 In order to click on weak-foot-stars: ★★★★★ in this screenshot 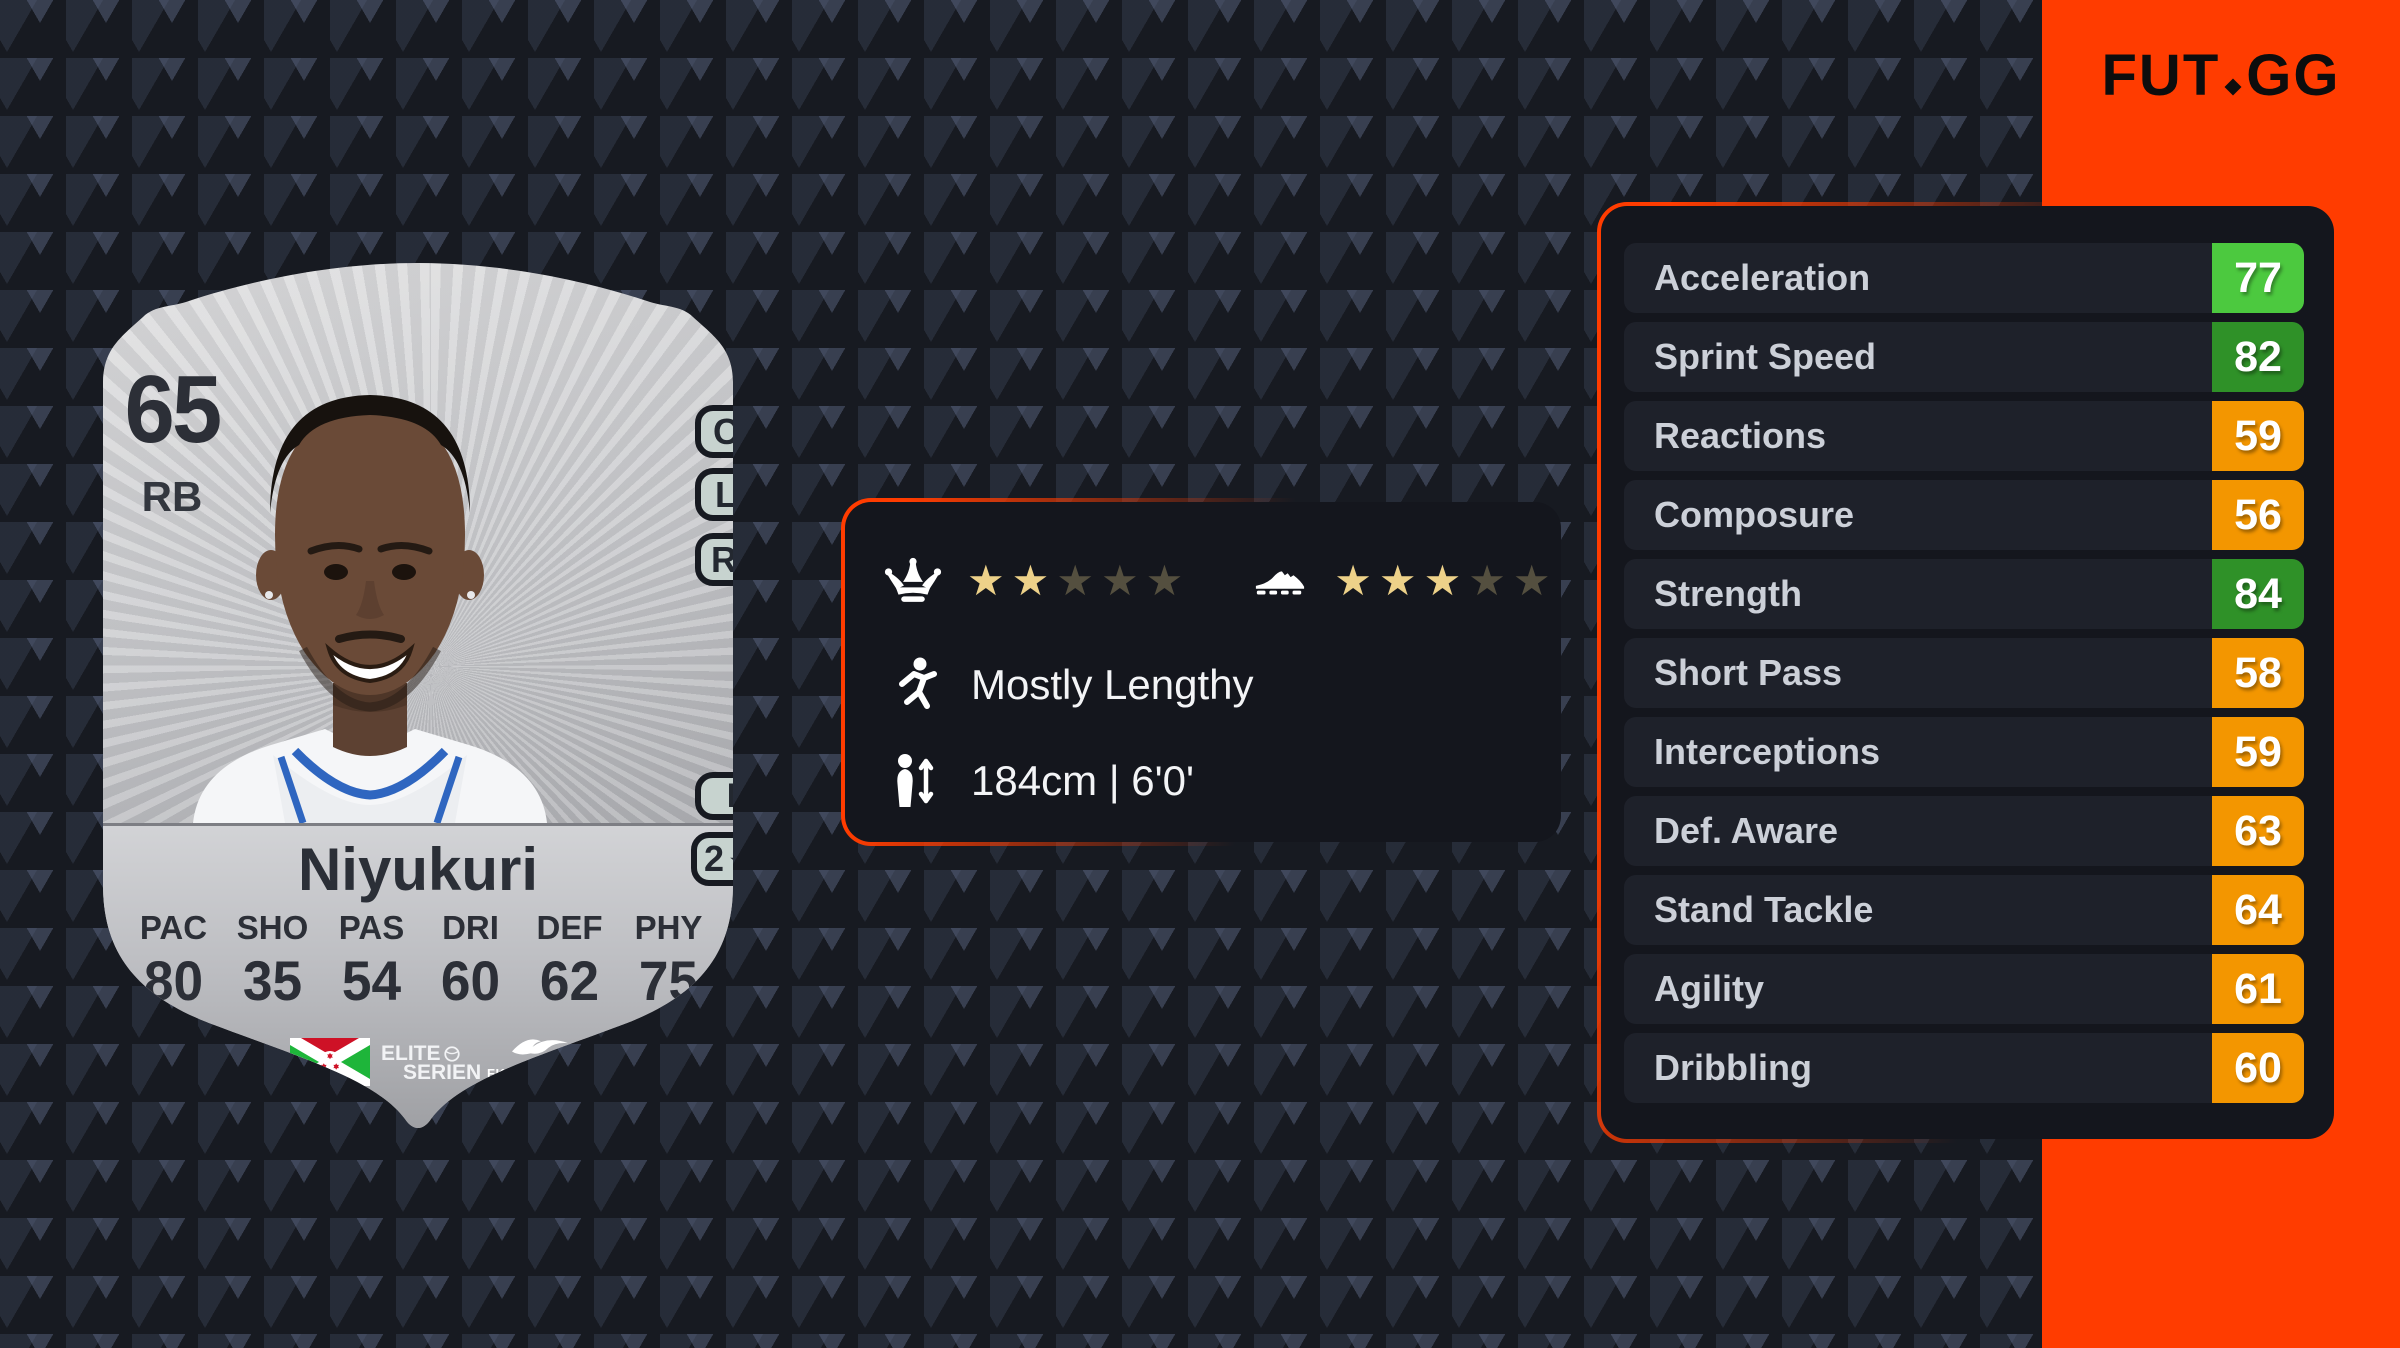, I will do `click(1445, 581)`.